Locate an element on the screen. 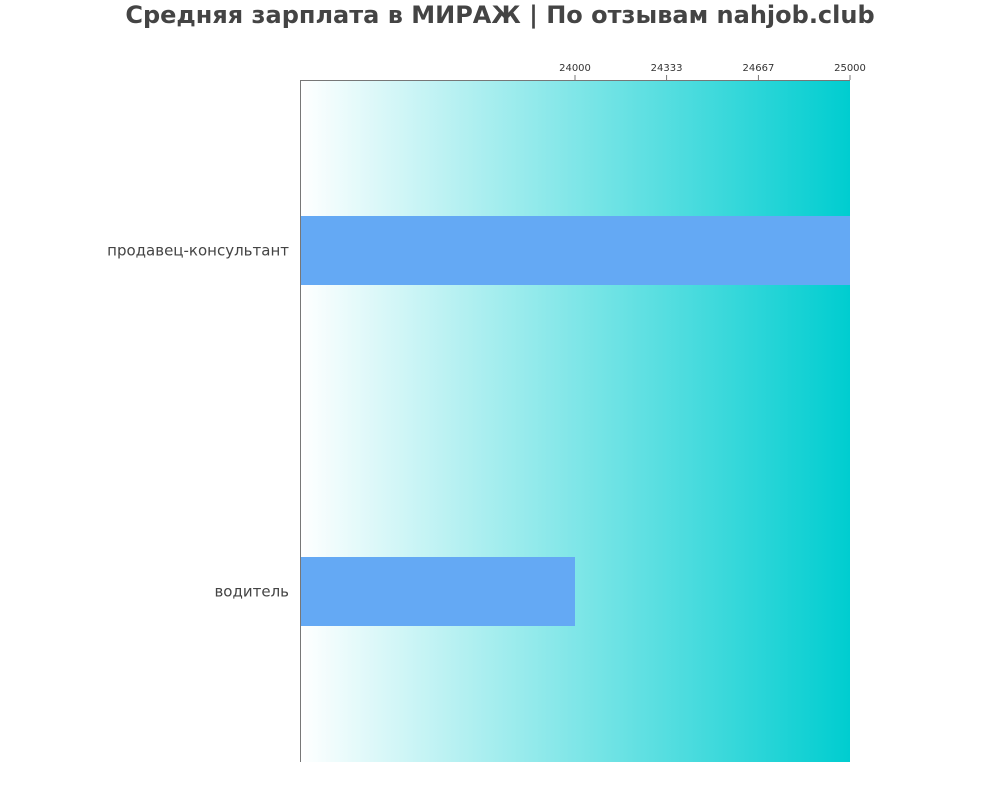 The image size is (1000, 800). category-label-1: водитель is located at coordinates (251, 592).